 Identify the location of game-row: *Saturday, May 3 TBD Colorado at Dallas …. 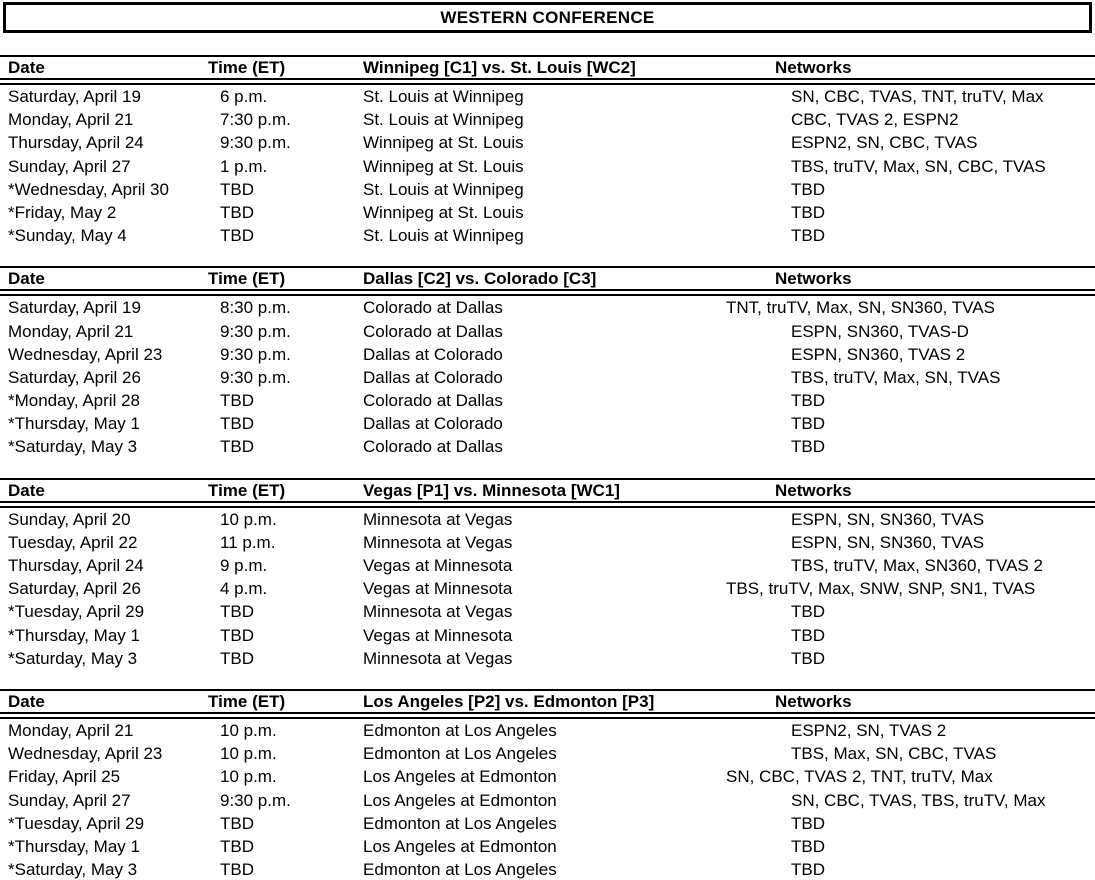
(547, 446).